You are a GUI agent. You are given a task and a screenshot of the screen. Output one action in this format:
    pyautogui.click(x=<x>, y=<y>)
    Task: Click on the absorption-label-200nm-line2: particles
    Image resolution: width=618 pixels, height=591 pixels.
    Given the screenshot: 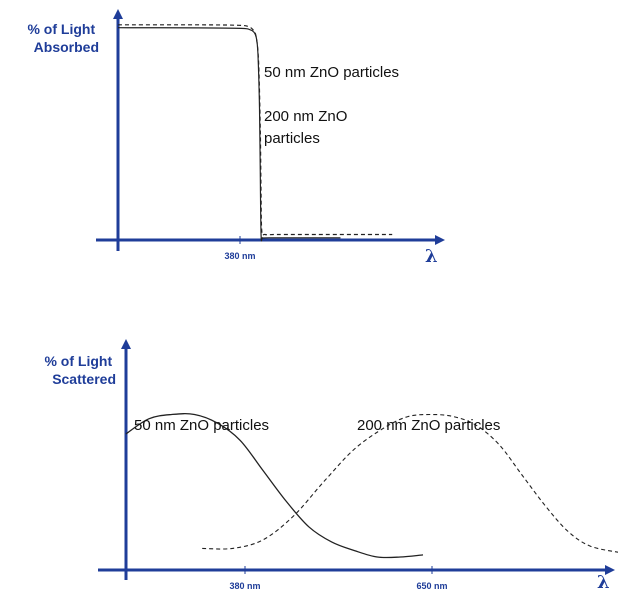 What is the action you would take?
    pyautogui.click(x=292, y=138)
    